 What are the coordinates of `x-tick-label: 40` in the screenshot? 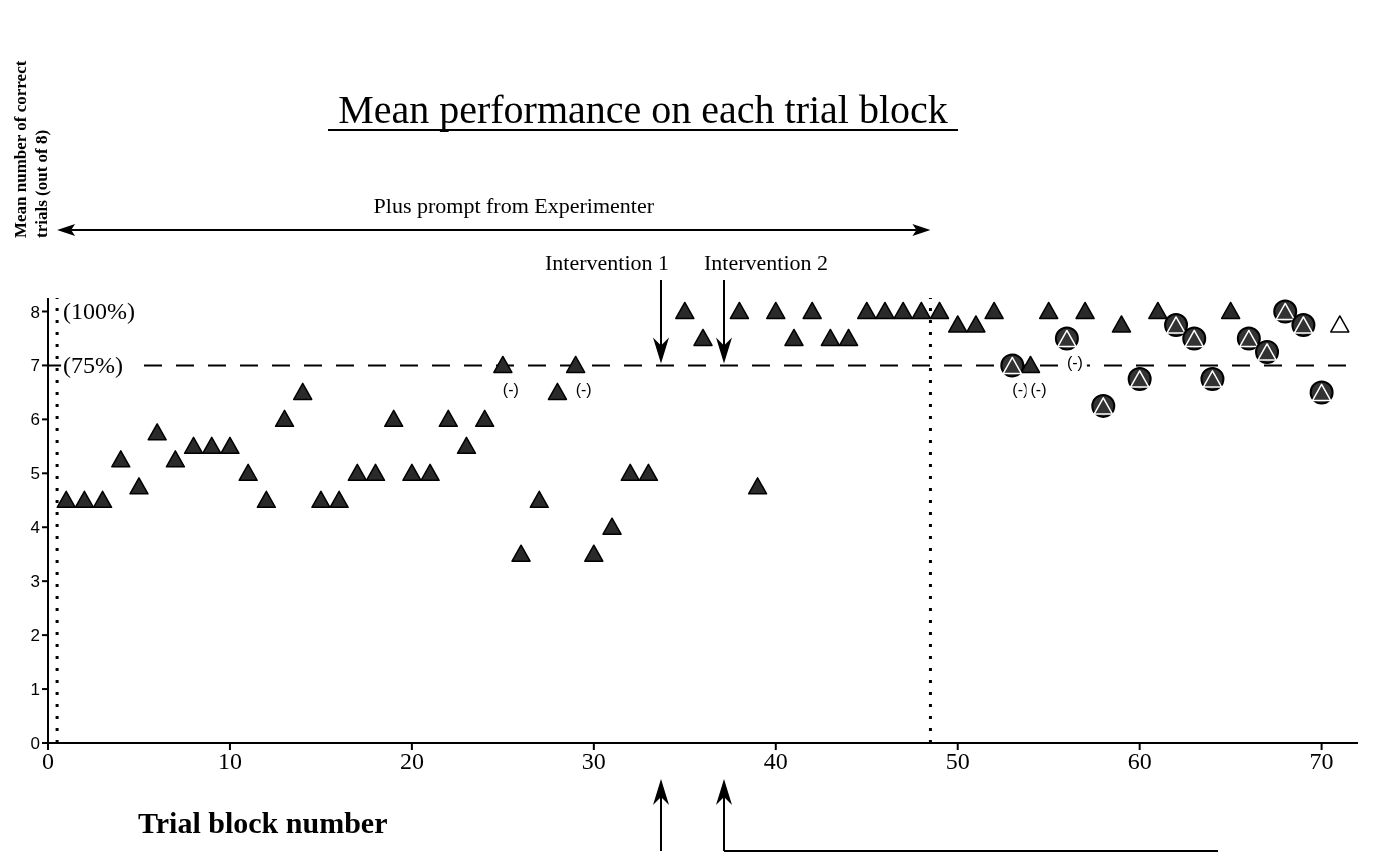 It's located at (775, 761).